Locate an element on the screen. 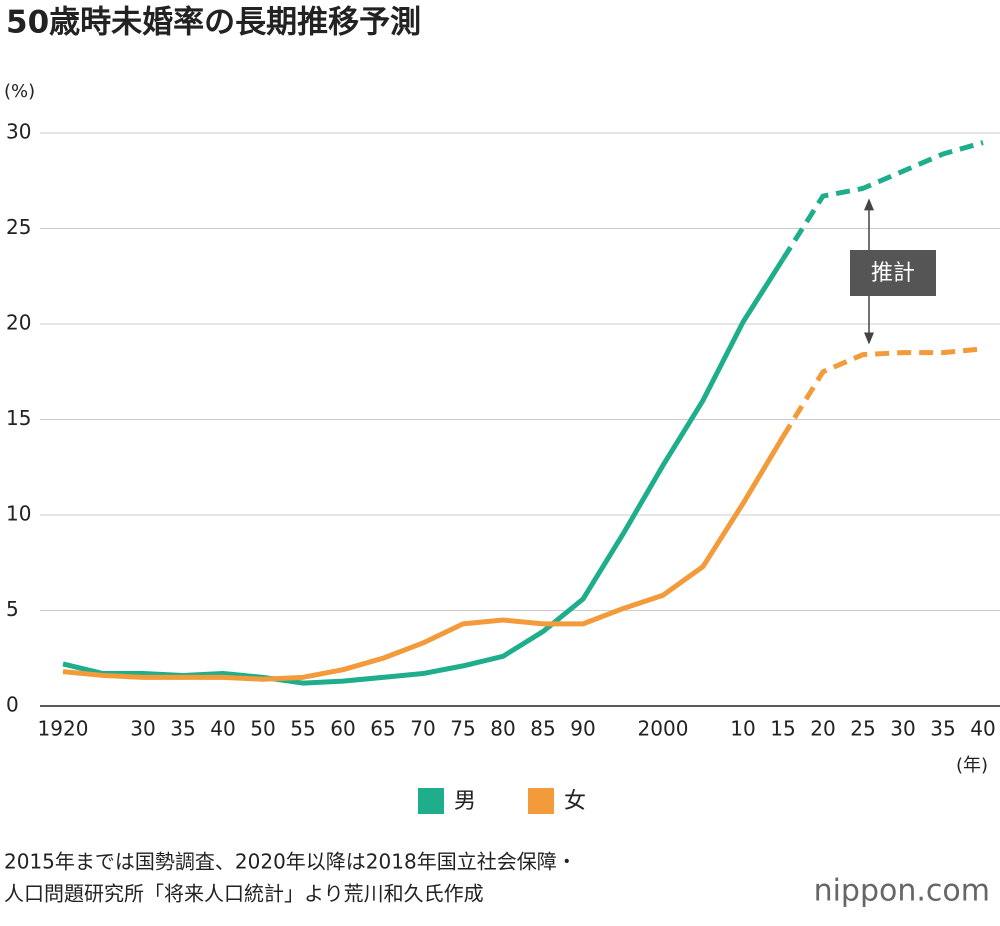  x-axis-unit: (年) is located at coordinates (972, 765).